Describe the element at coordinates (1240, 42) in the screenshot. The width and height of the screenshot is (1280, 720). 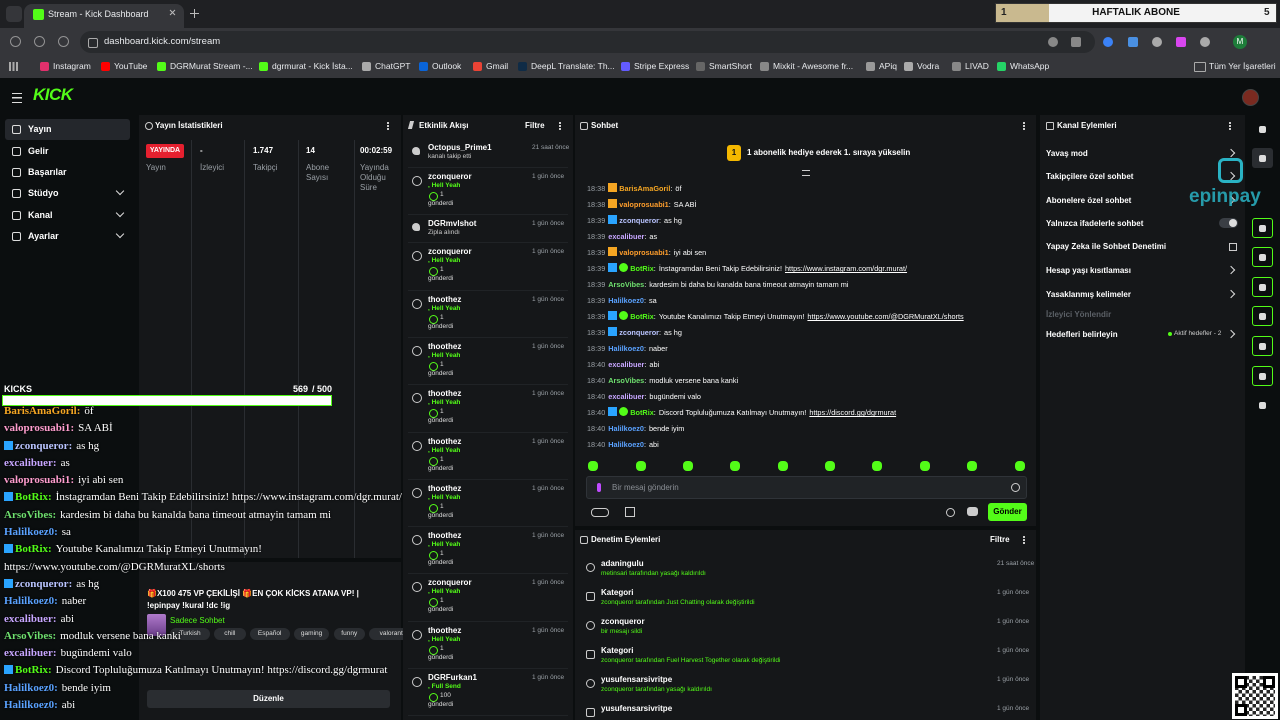
I see `profile-avatar: M` at that location.